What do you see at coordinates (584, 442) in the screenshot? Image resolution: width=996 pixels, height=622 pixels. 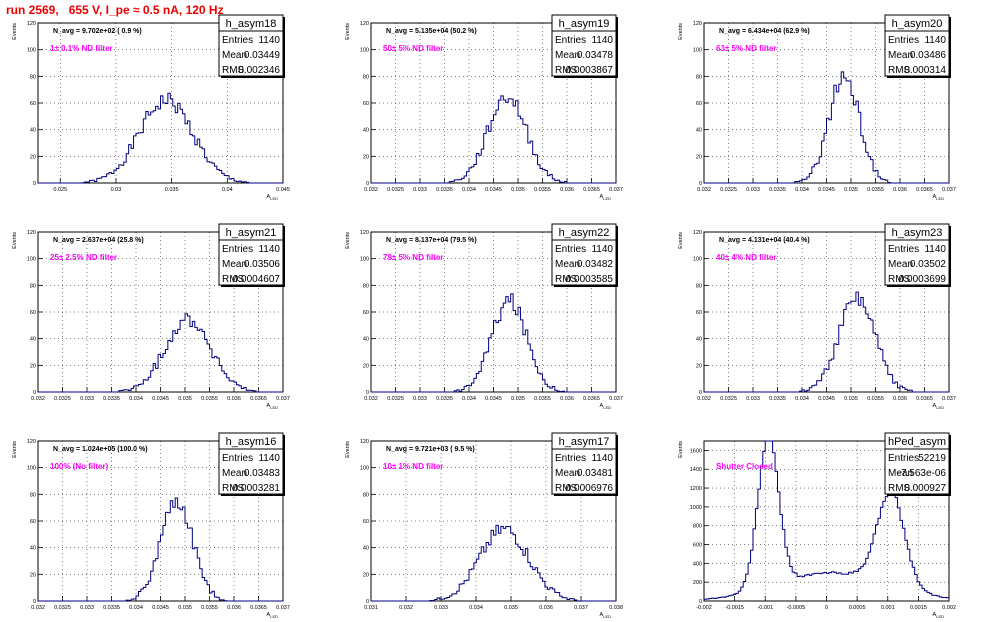 I see `histogram-name: h_asym17` at bounding box center [584, 442].